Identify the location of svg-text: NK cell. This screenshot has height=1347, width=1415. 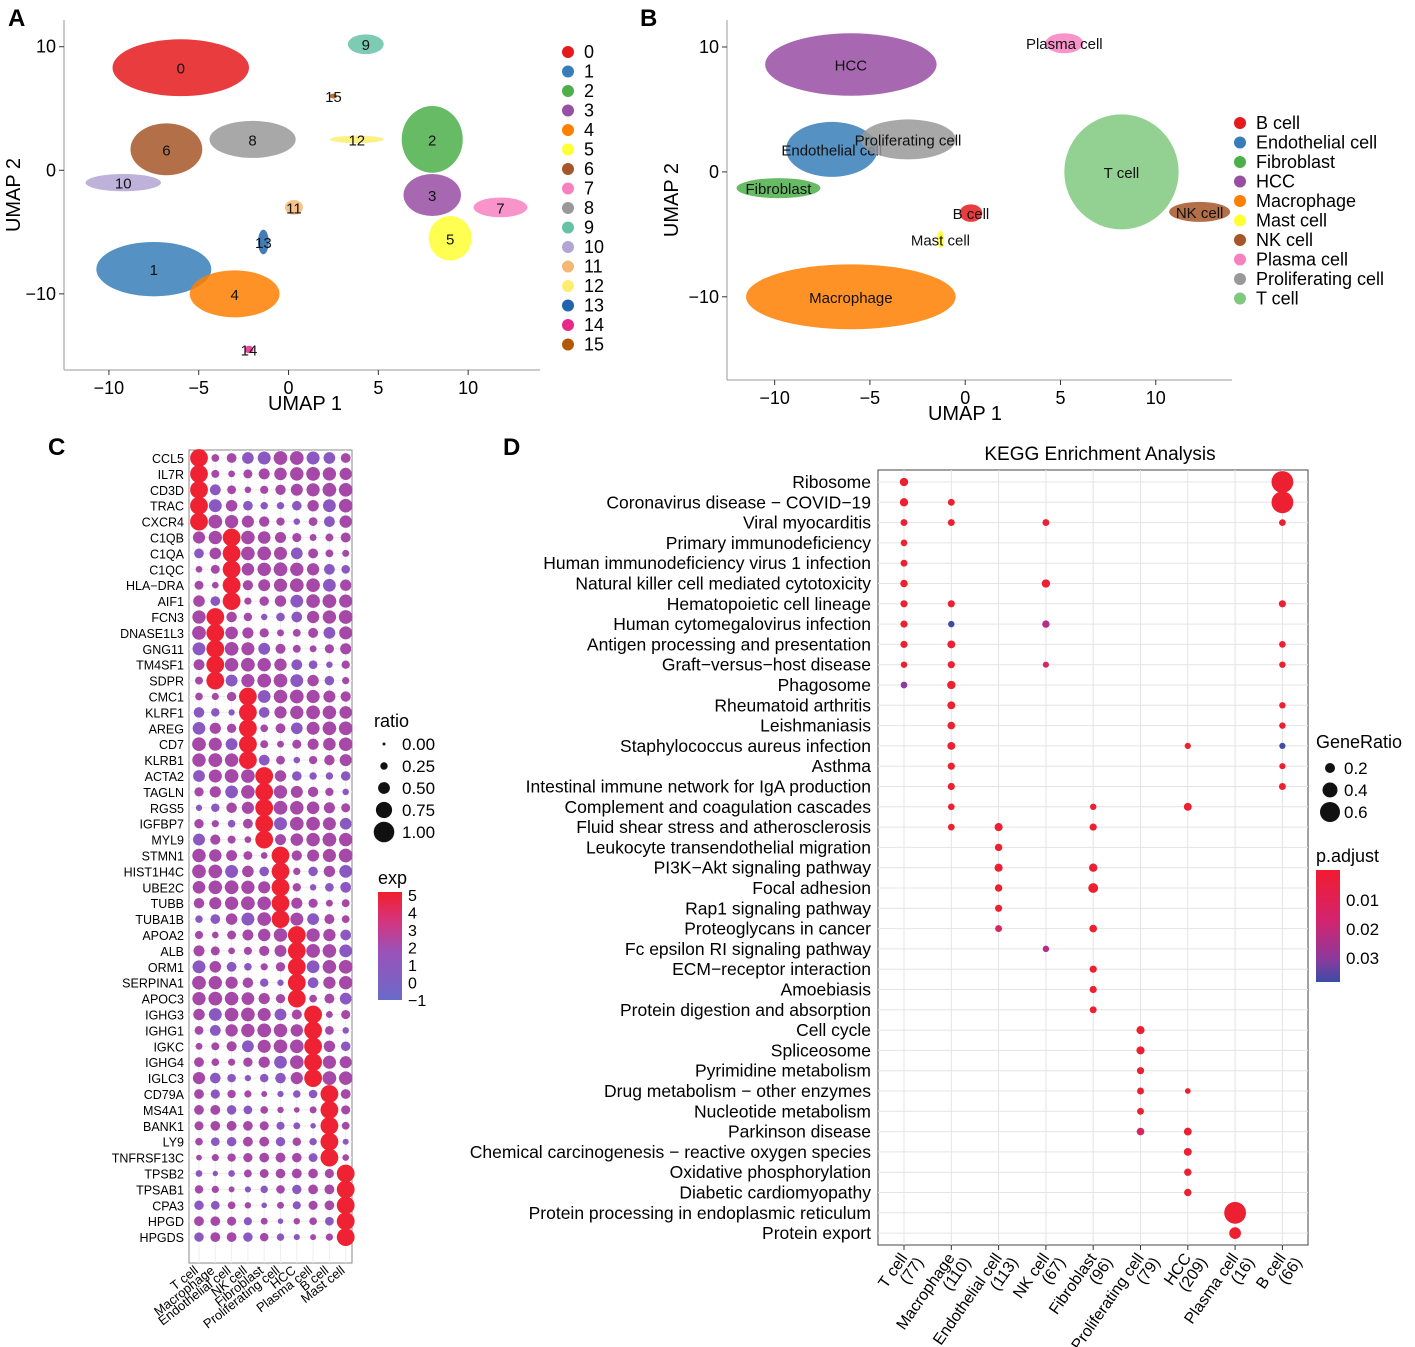
(1284, 240).